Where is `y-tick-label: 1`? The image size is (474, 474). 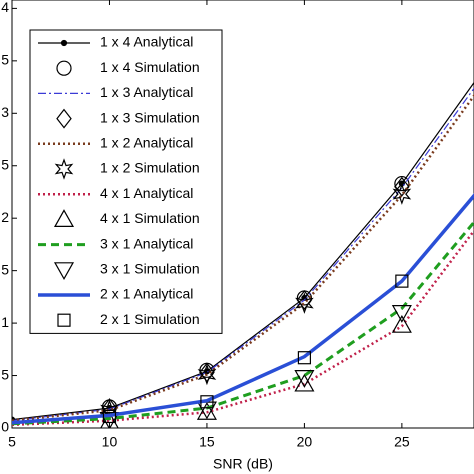 y-tick-label: 1 is located at coordinates (5, 322).